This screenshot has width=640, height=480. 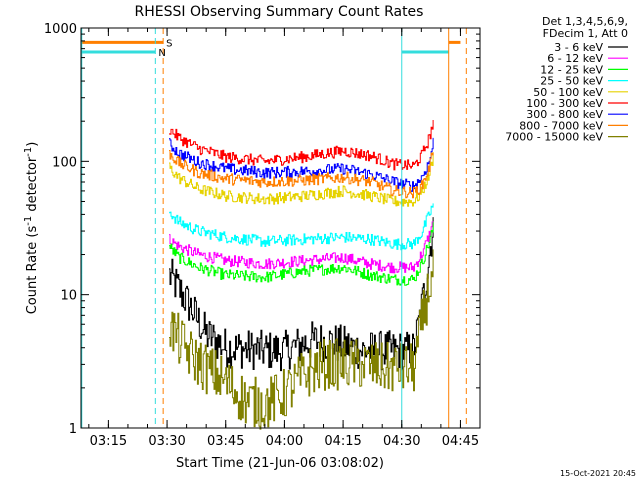 What do you see at coordinates (598, 473) in the screenshot?
I see `footer-date: 15-Oct-2021 20:45` at bounding box center [598, 473].